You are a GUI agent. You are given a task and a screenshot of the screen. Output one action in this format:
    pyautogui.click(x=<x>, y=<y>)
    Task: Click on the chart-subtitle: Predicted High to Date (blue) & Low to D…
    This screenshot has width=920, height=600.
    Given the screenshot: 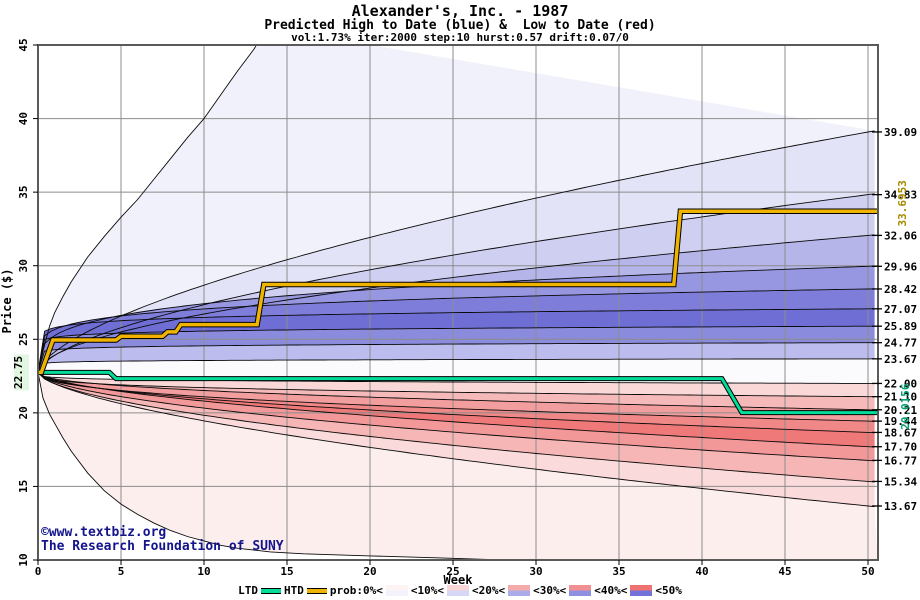 What is the action you would take?
    pyautogui.click(x=460, y=25)
    